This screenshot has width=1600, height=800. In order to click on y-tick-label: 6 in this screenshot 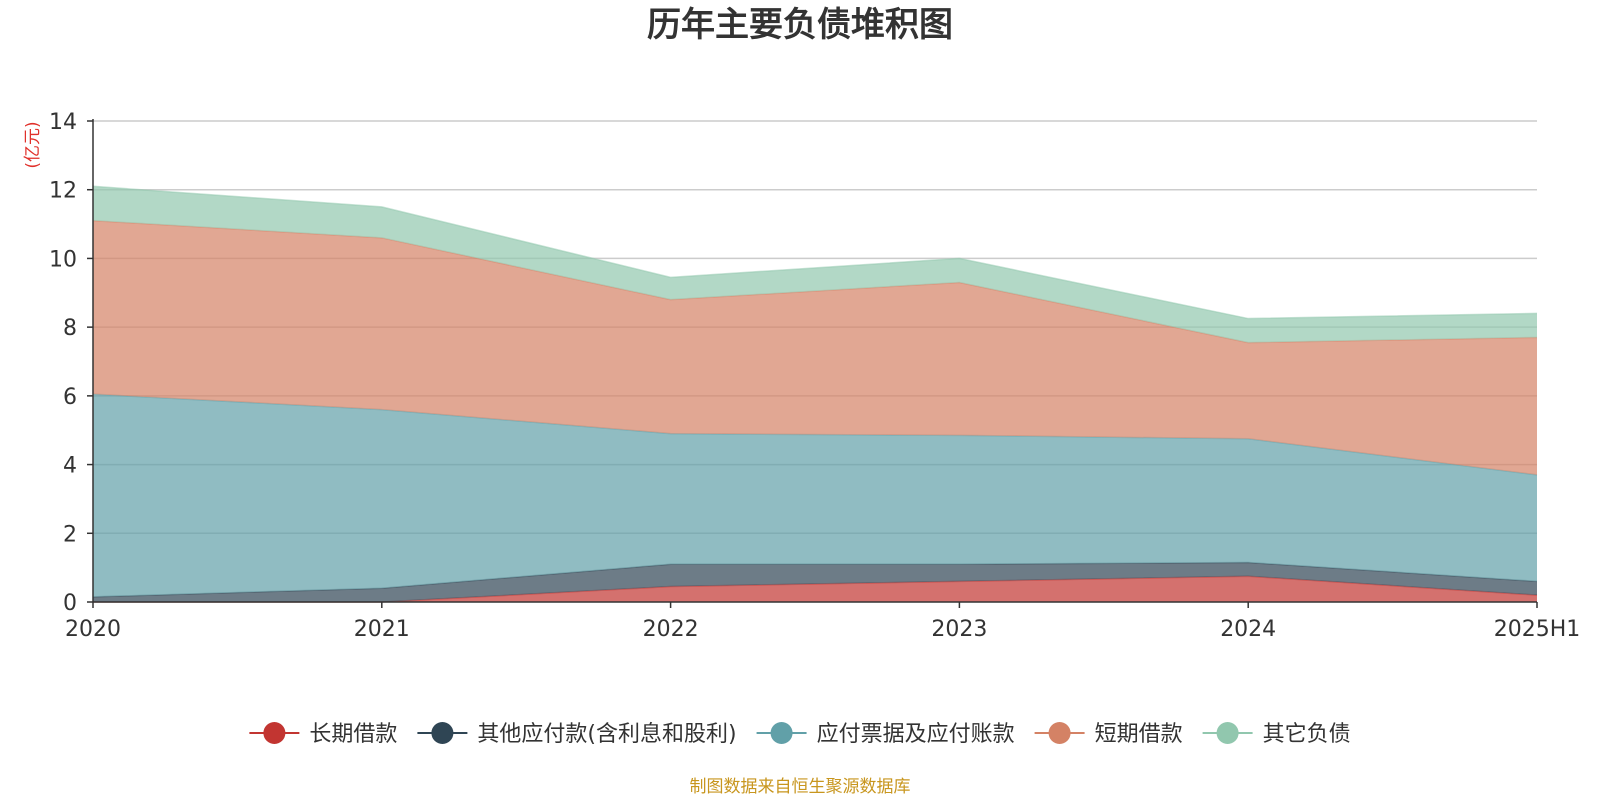, I will do `click(70, 397)`.